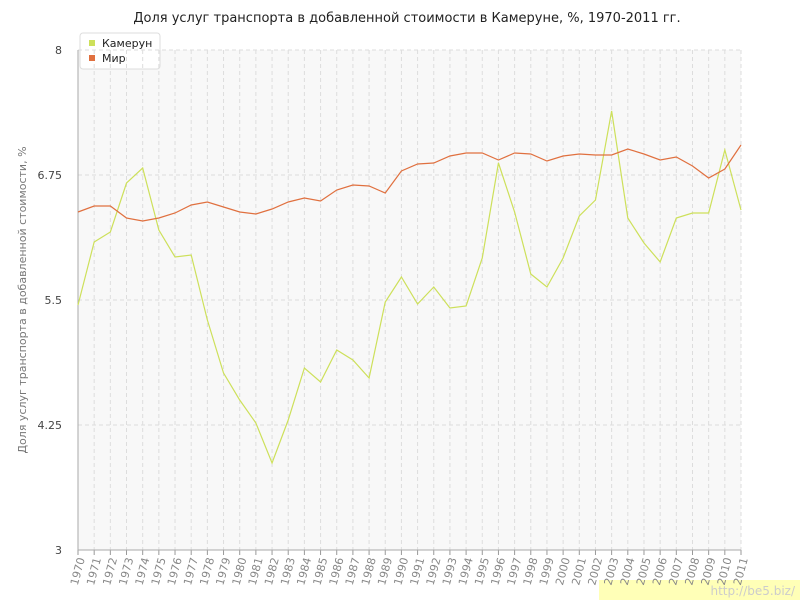 The image size is (800, 600). Describe the element at coordinates (127, 43) in the screenshot. I see `legend-label: Камерун` at that location.